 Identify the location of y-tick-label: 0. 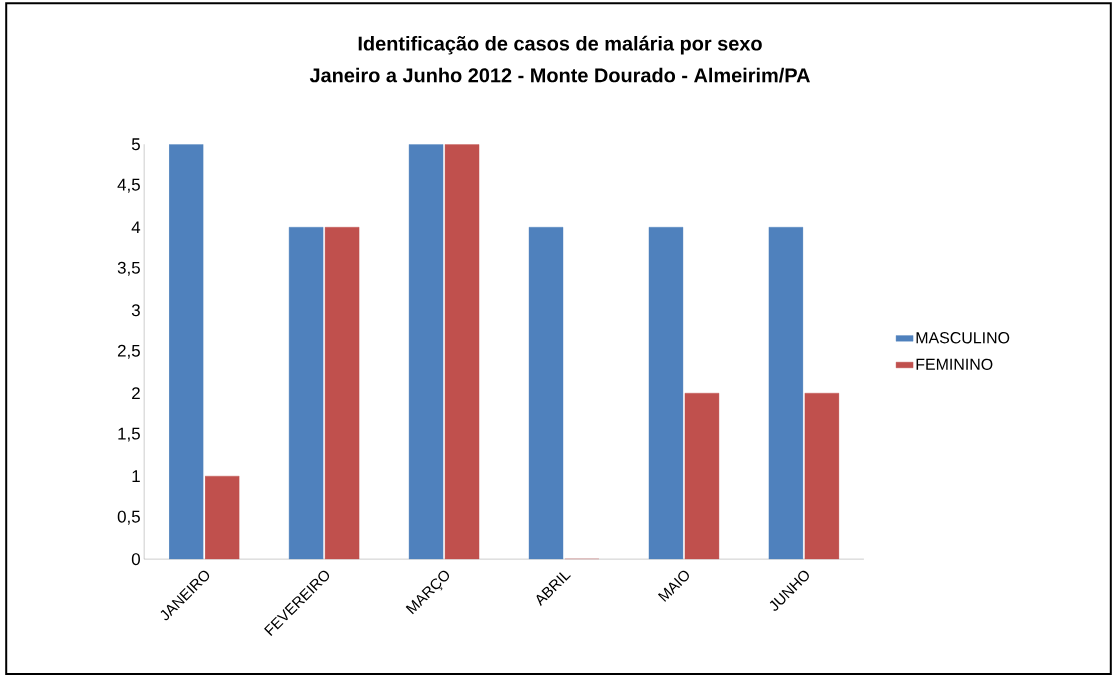
(135, 559).